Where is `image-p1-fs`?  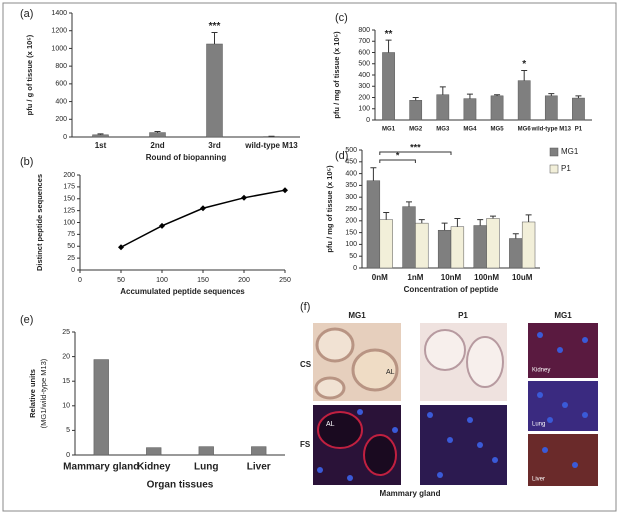
image-p1-fs is located at coordinates (463, 445).